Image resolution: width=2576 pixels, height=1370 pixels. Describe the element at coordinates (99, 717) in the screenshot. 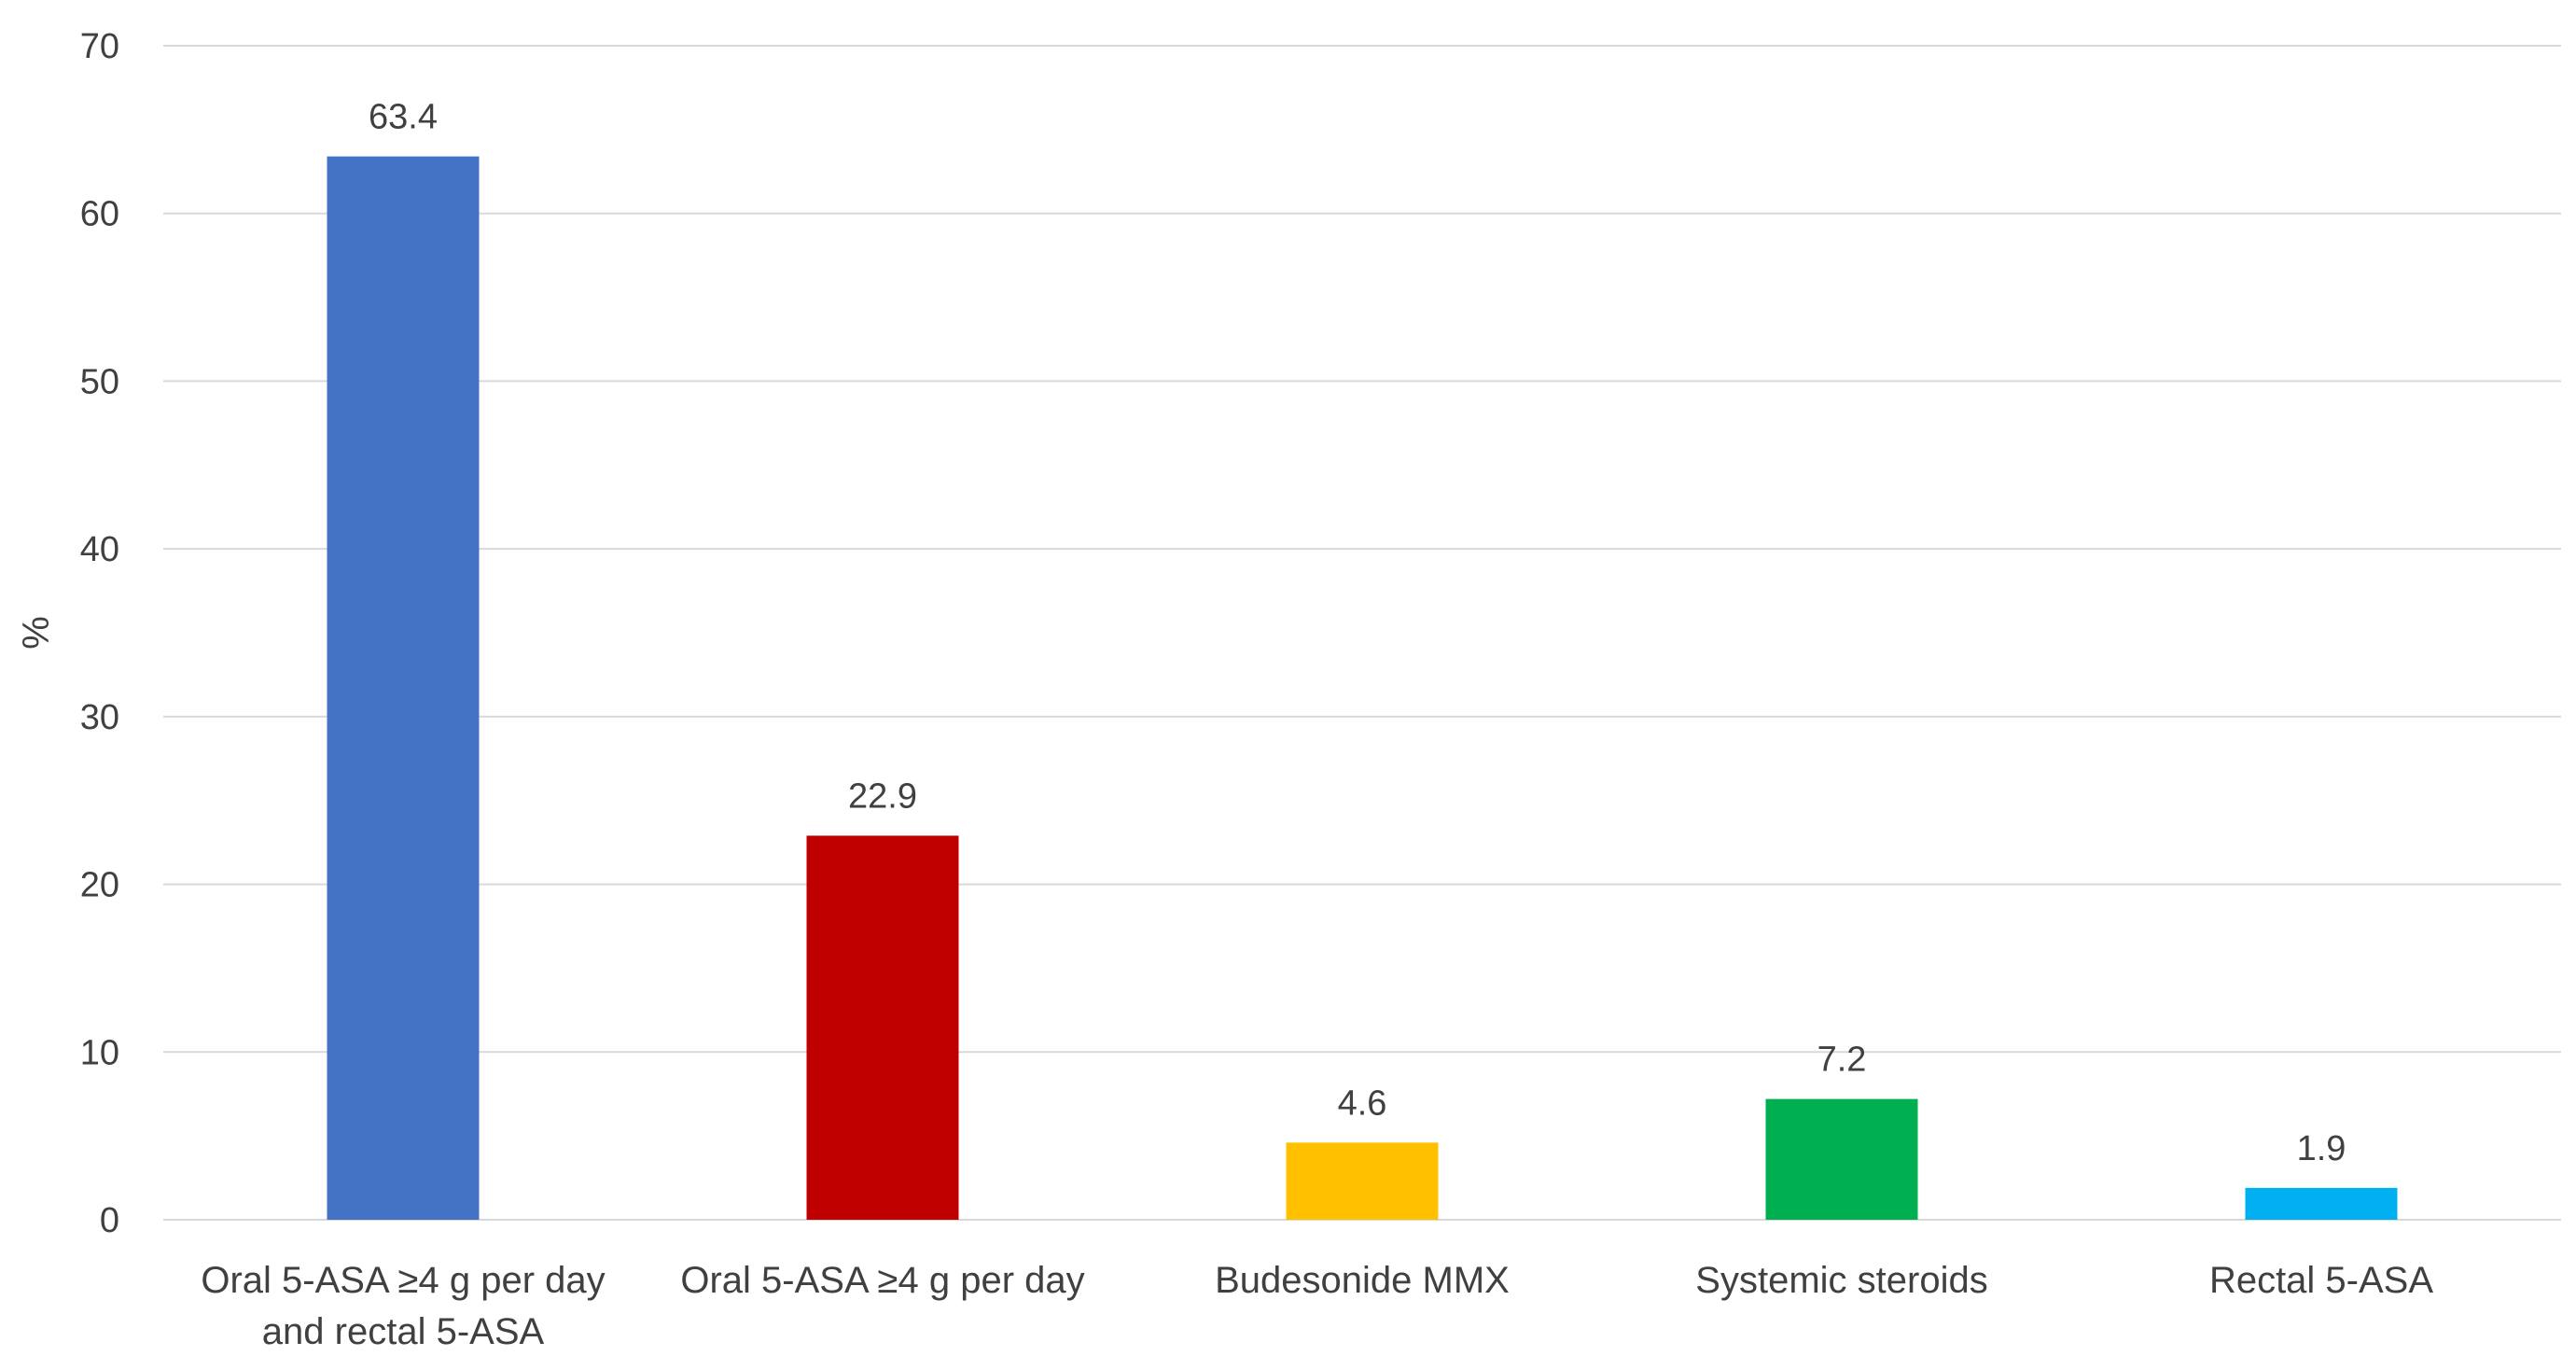

I see `y-tick-label: 30` at that location.